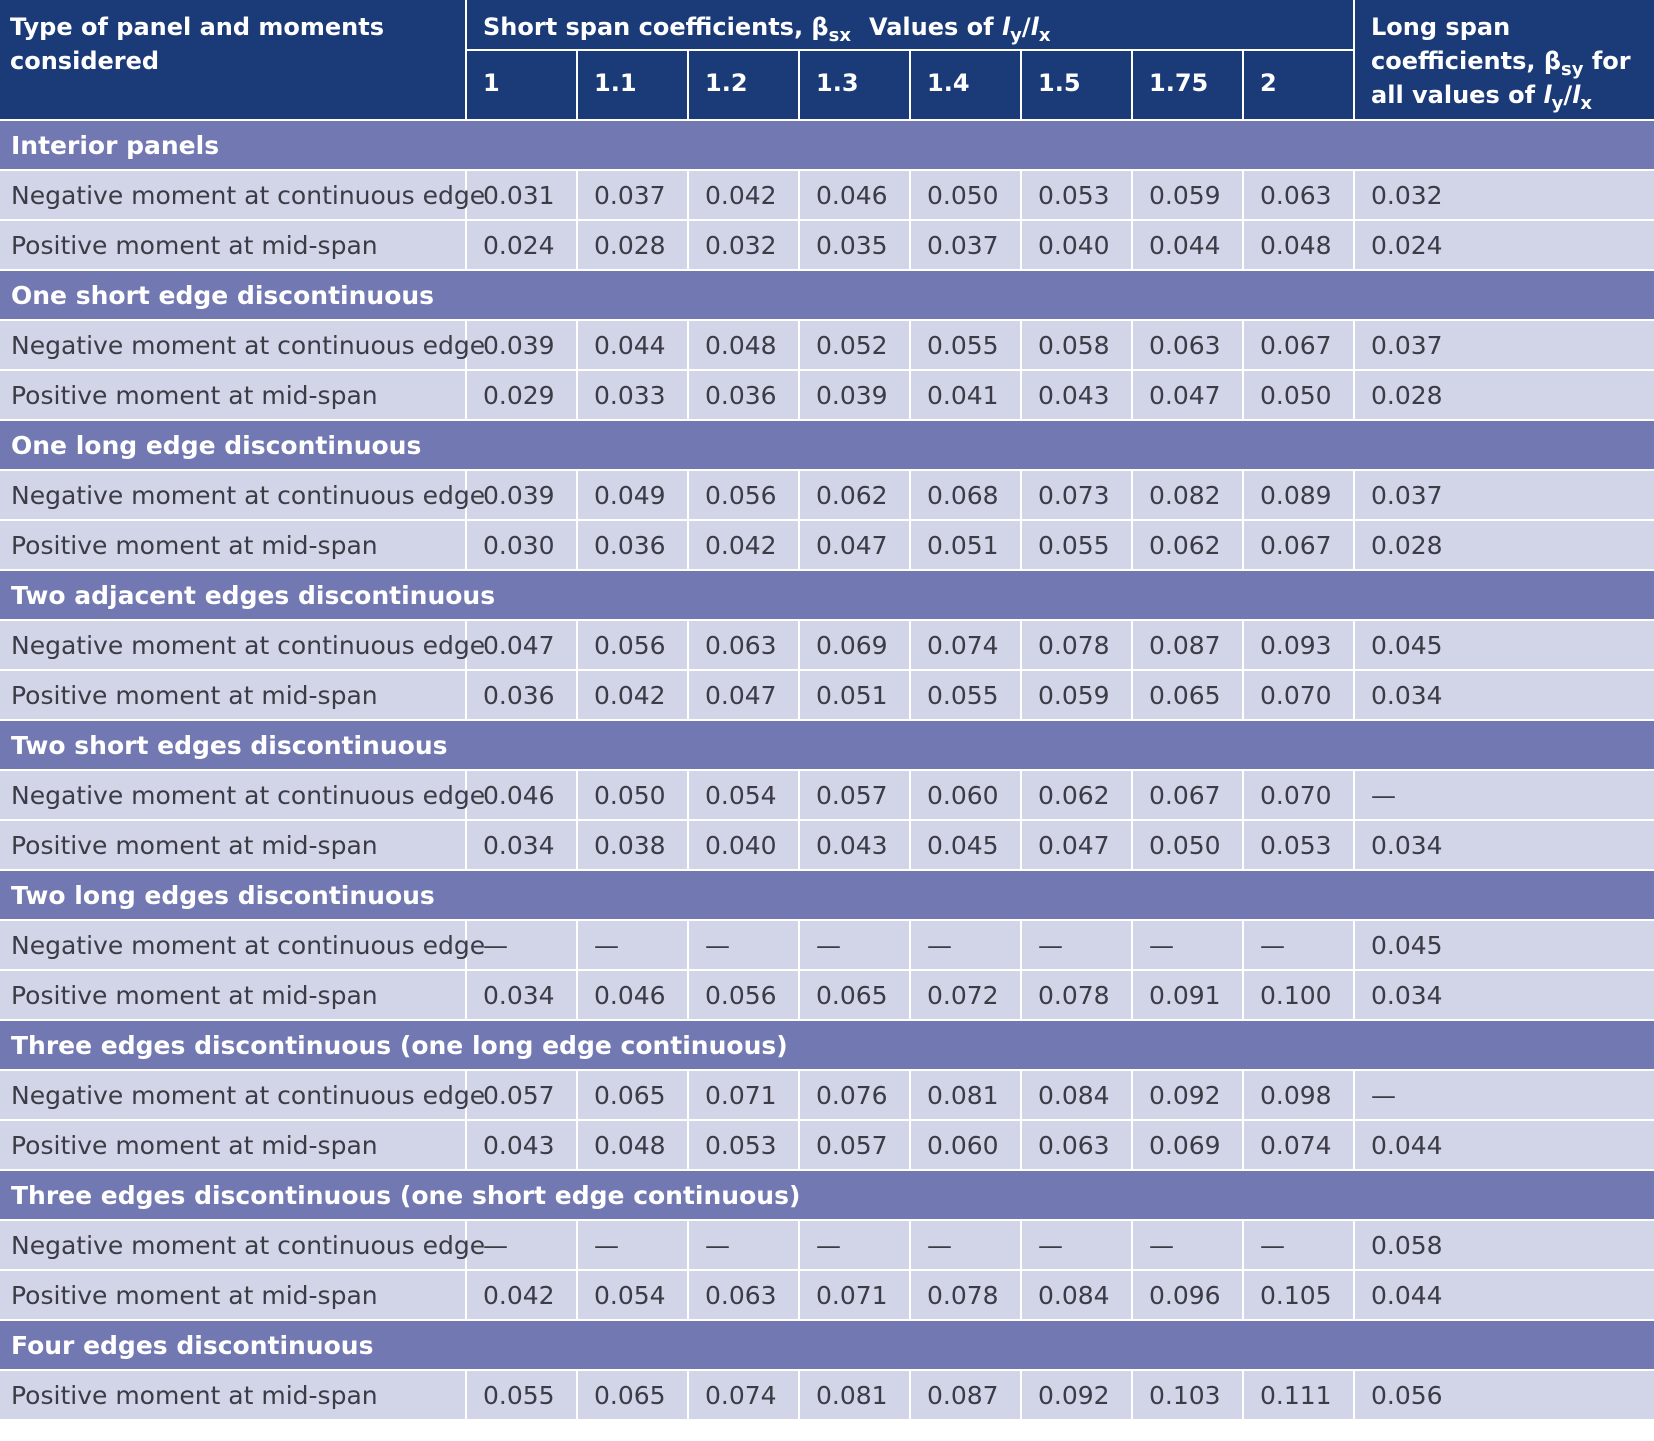 Image resolution: width=1654 pixels, height=1441 pixels. I want to click on short-span-coefficient: 0.049, so click(633, 495).